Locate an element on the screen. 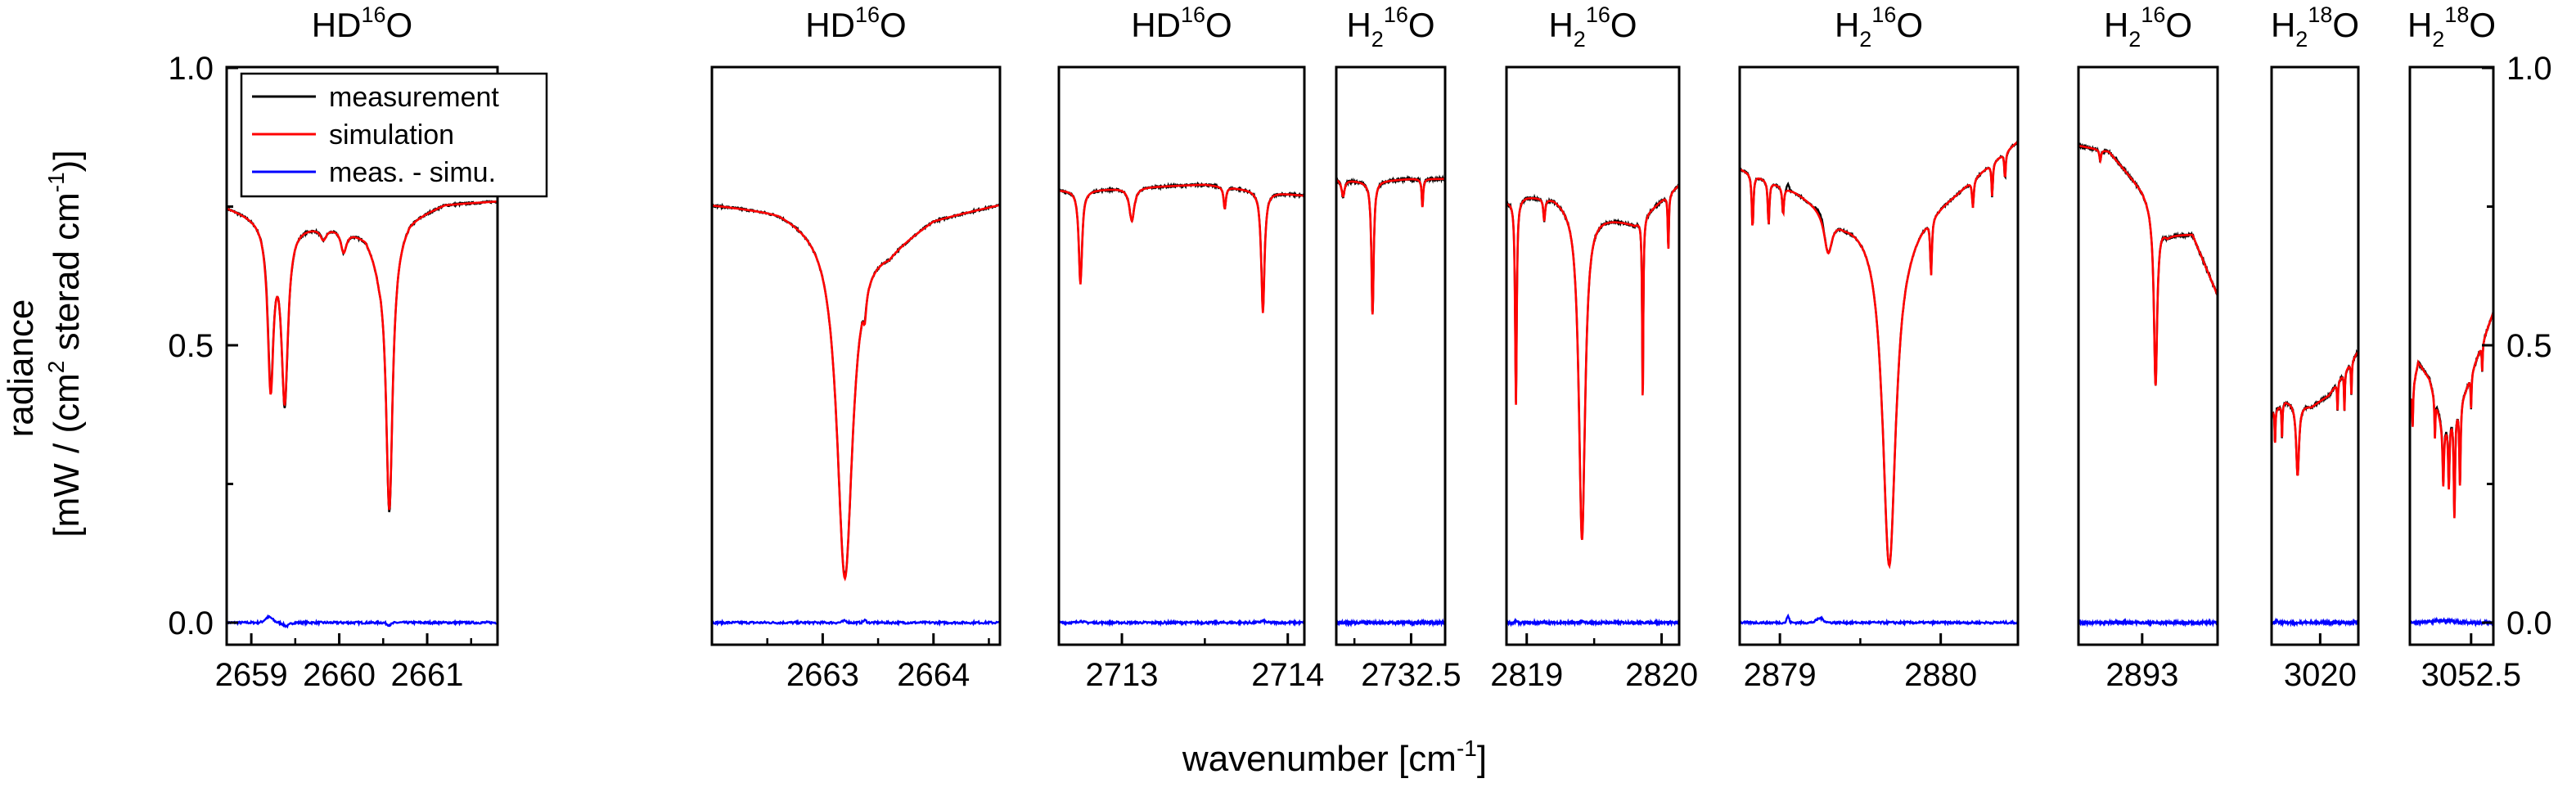 Image resolution: width=2576 pixels, height=792 pixels. y-axis-label-line2: [mW / (cm2 sterad cm-1)] is located at coordinates (65, 344).